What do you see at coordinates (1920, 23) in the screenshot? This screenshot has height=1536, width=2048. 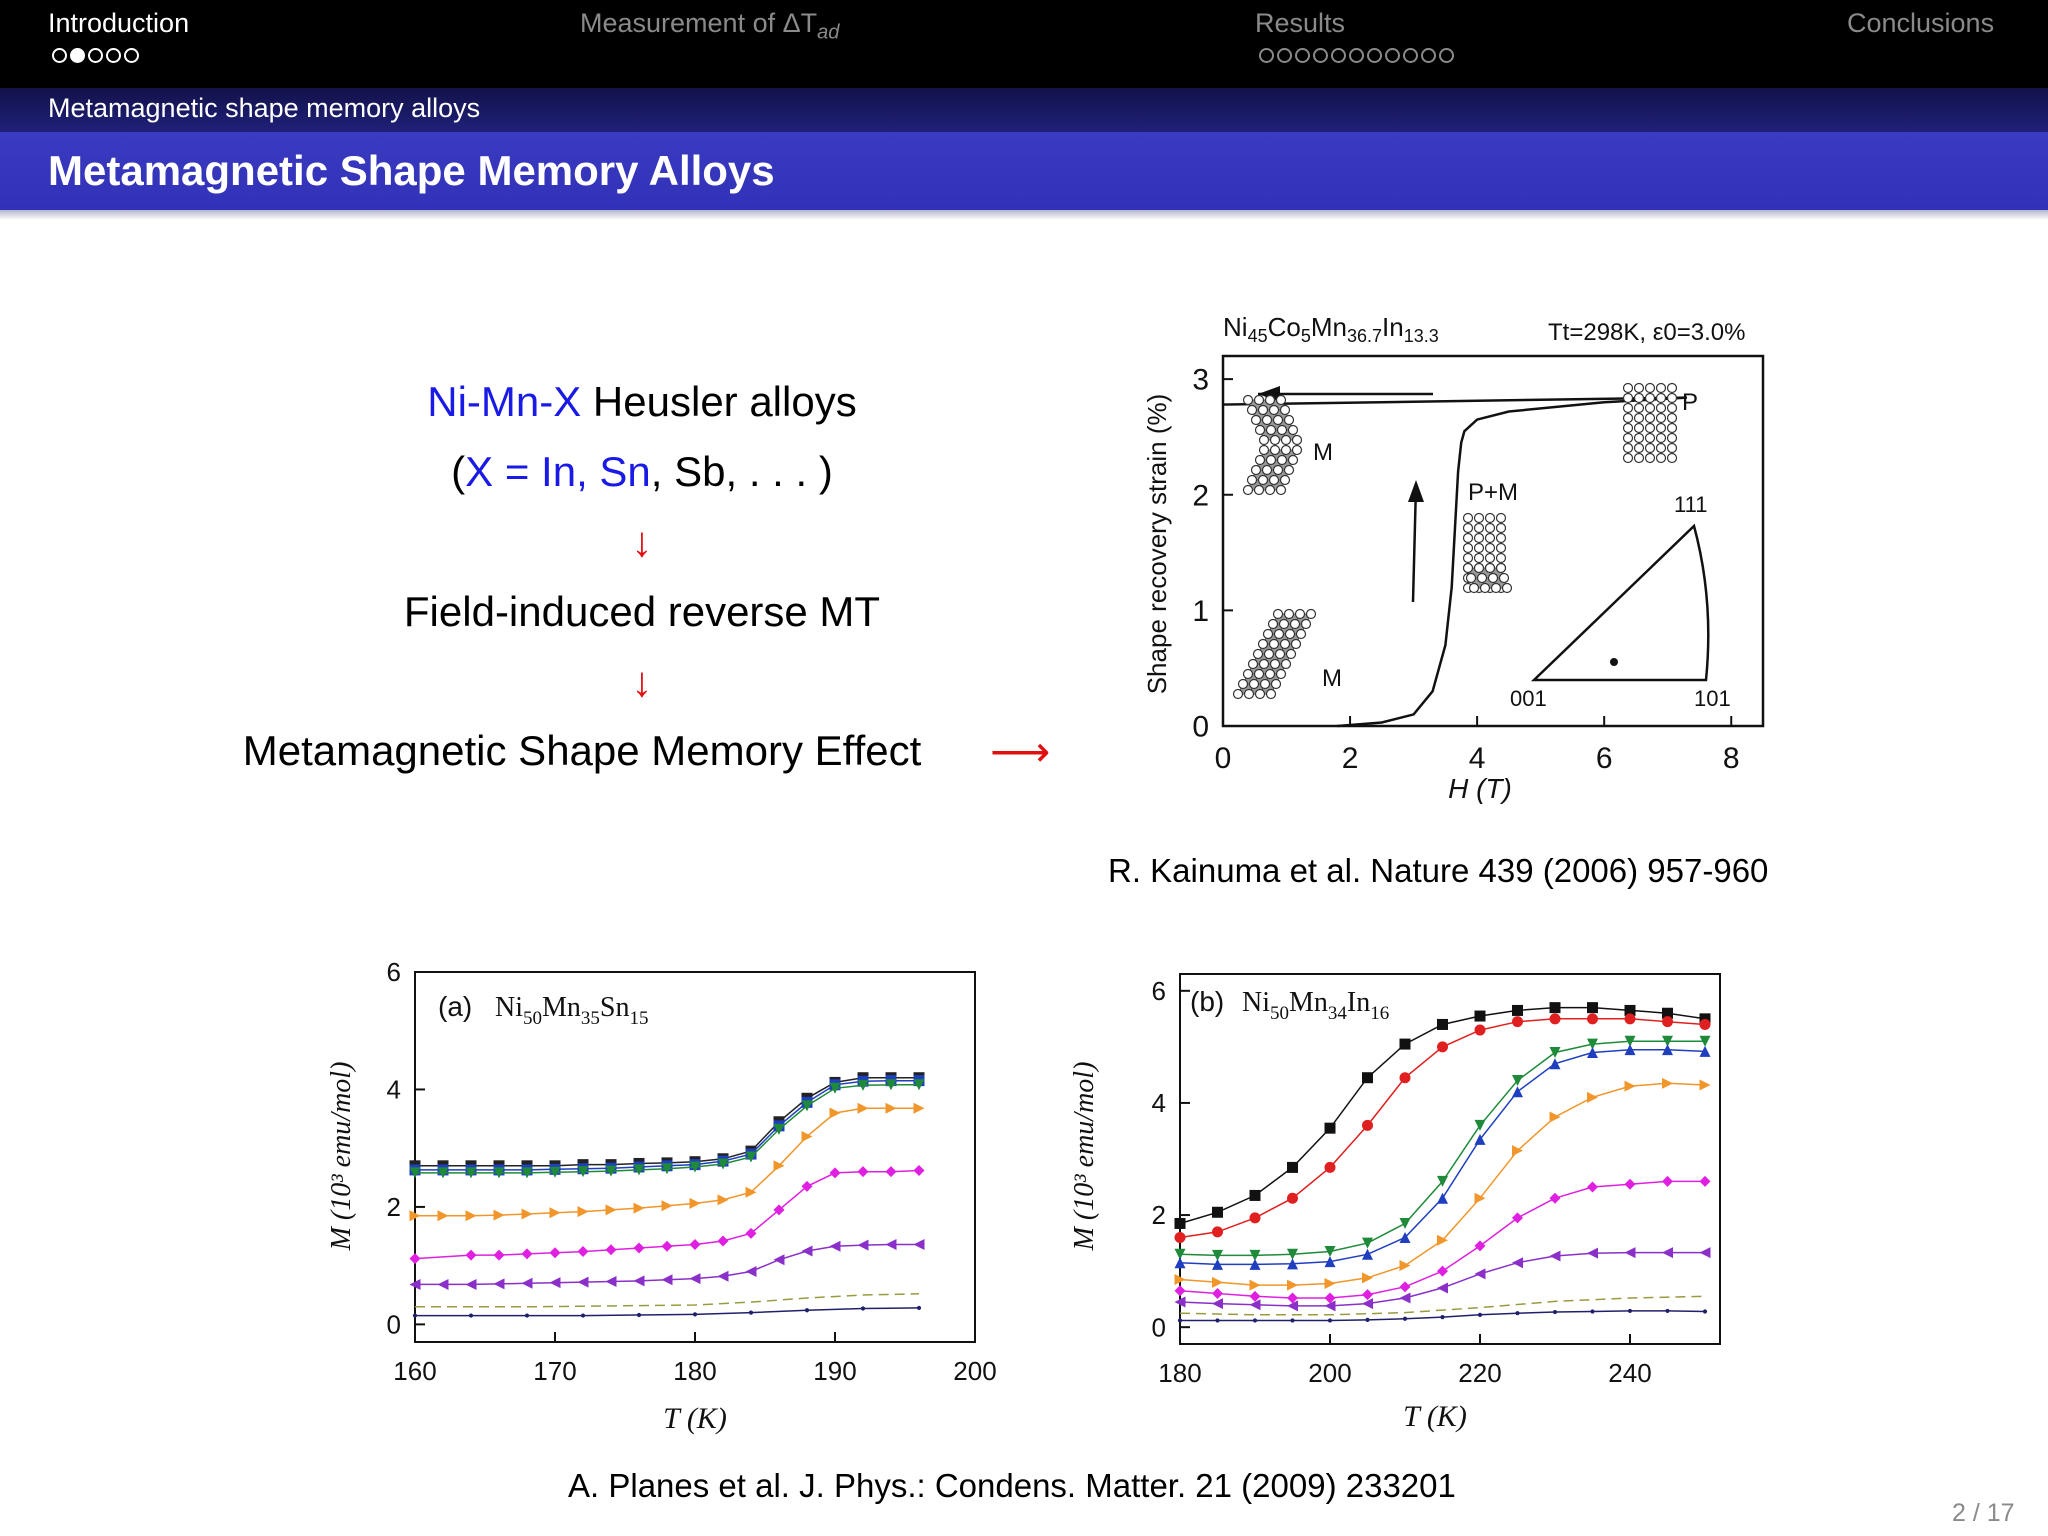 I see `nav-section-conclusions: Conclusions` at bounding box center [1920, 23].